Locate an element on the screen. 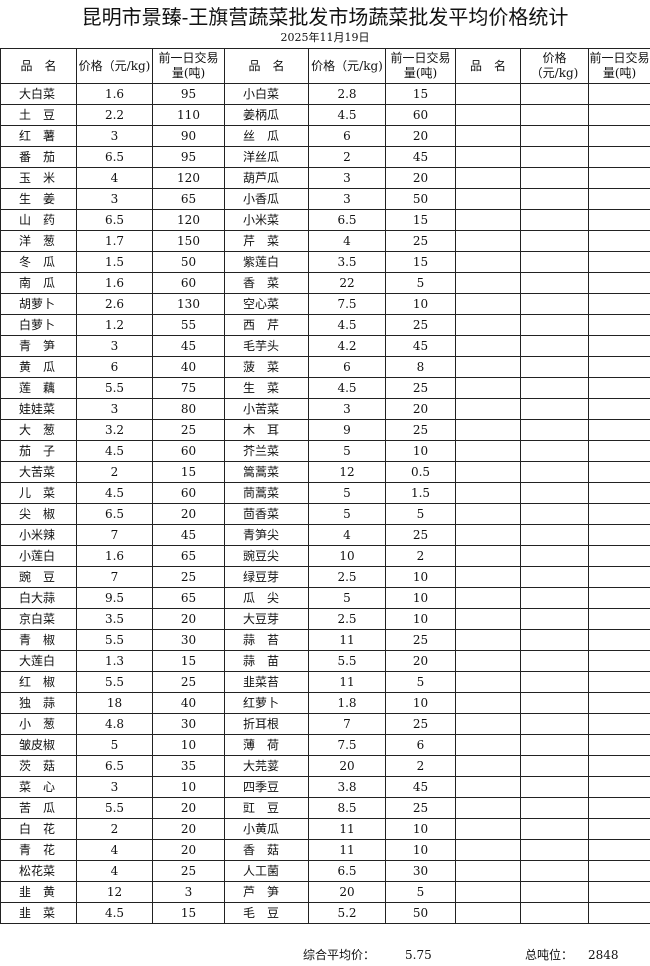 The image size is (650, 966). table-row: 菜 心 3 10 四季豆 3.8 45 is located at coordinates (325, 787).